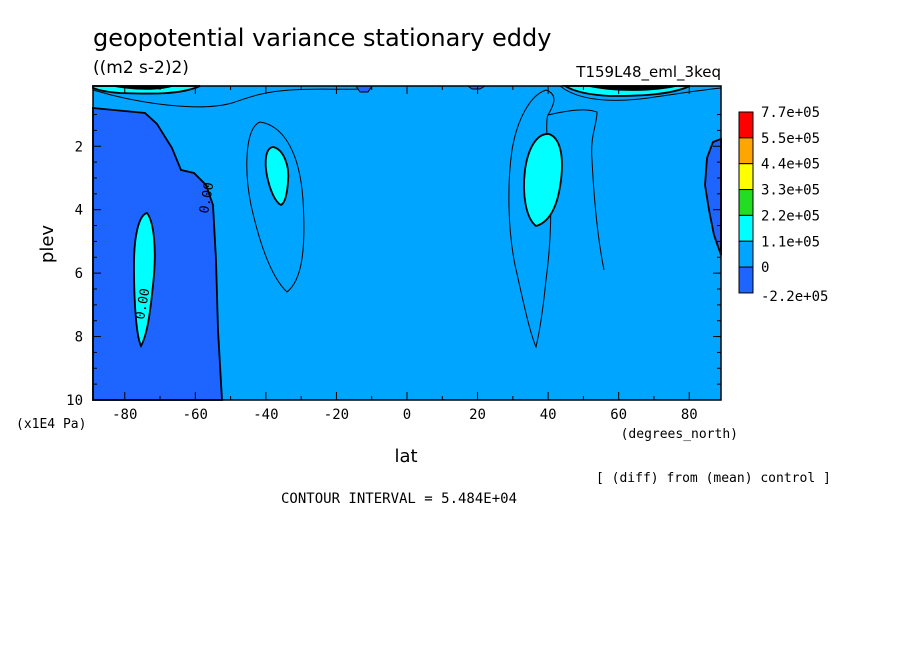 The width and height of the screenshot is (904, 654). What do you see at coordinates (632, 88) in the screenshot?
I see `top-dark-band-right` at bounding box center [632, 88].